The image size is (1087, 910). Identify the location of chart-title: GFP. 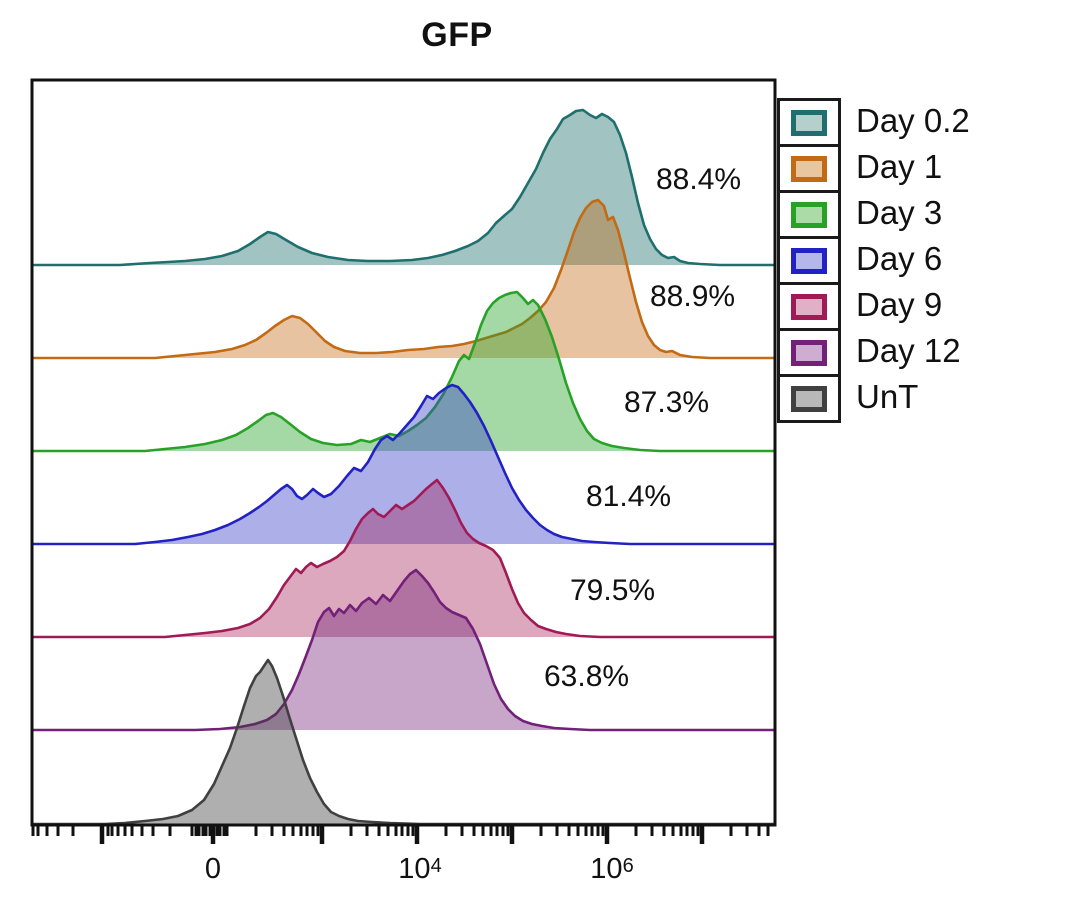
(457, 35).